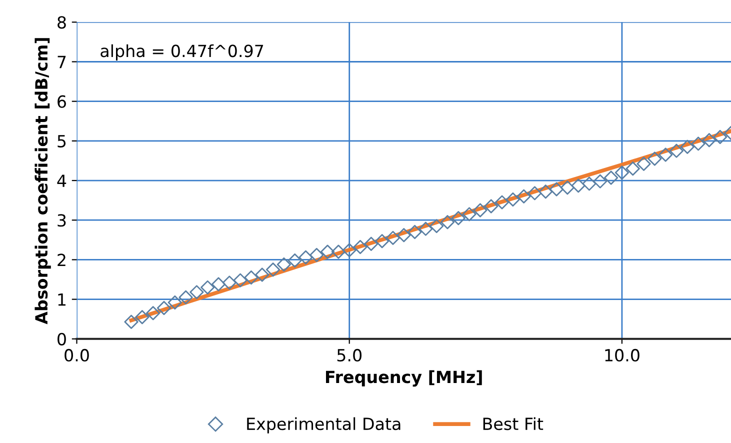 Image resolution: width=731 pixels, height=443 pixels. Describe the element at coordinates (62, 101) in the screenshot. I see `y-tick-label: 6` at that location.